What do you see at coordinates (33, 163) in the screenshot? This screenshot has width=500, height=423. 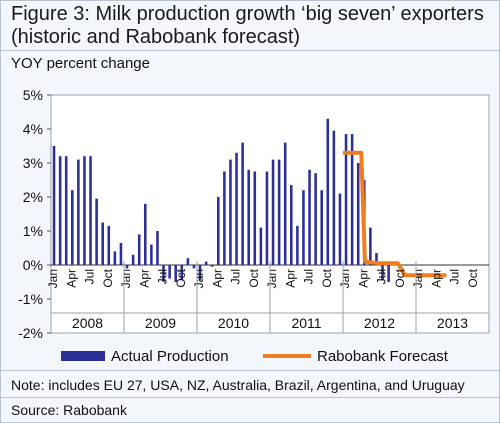 I see `y-tick-label: 3%` at bounding box center [33, 163].